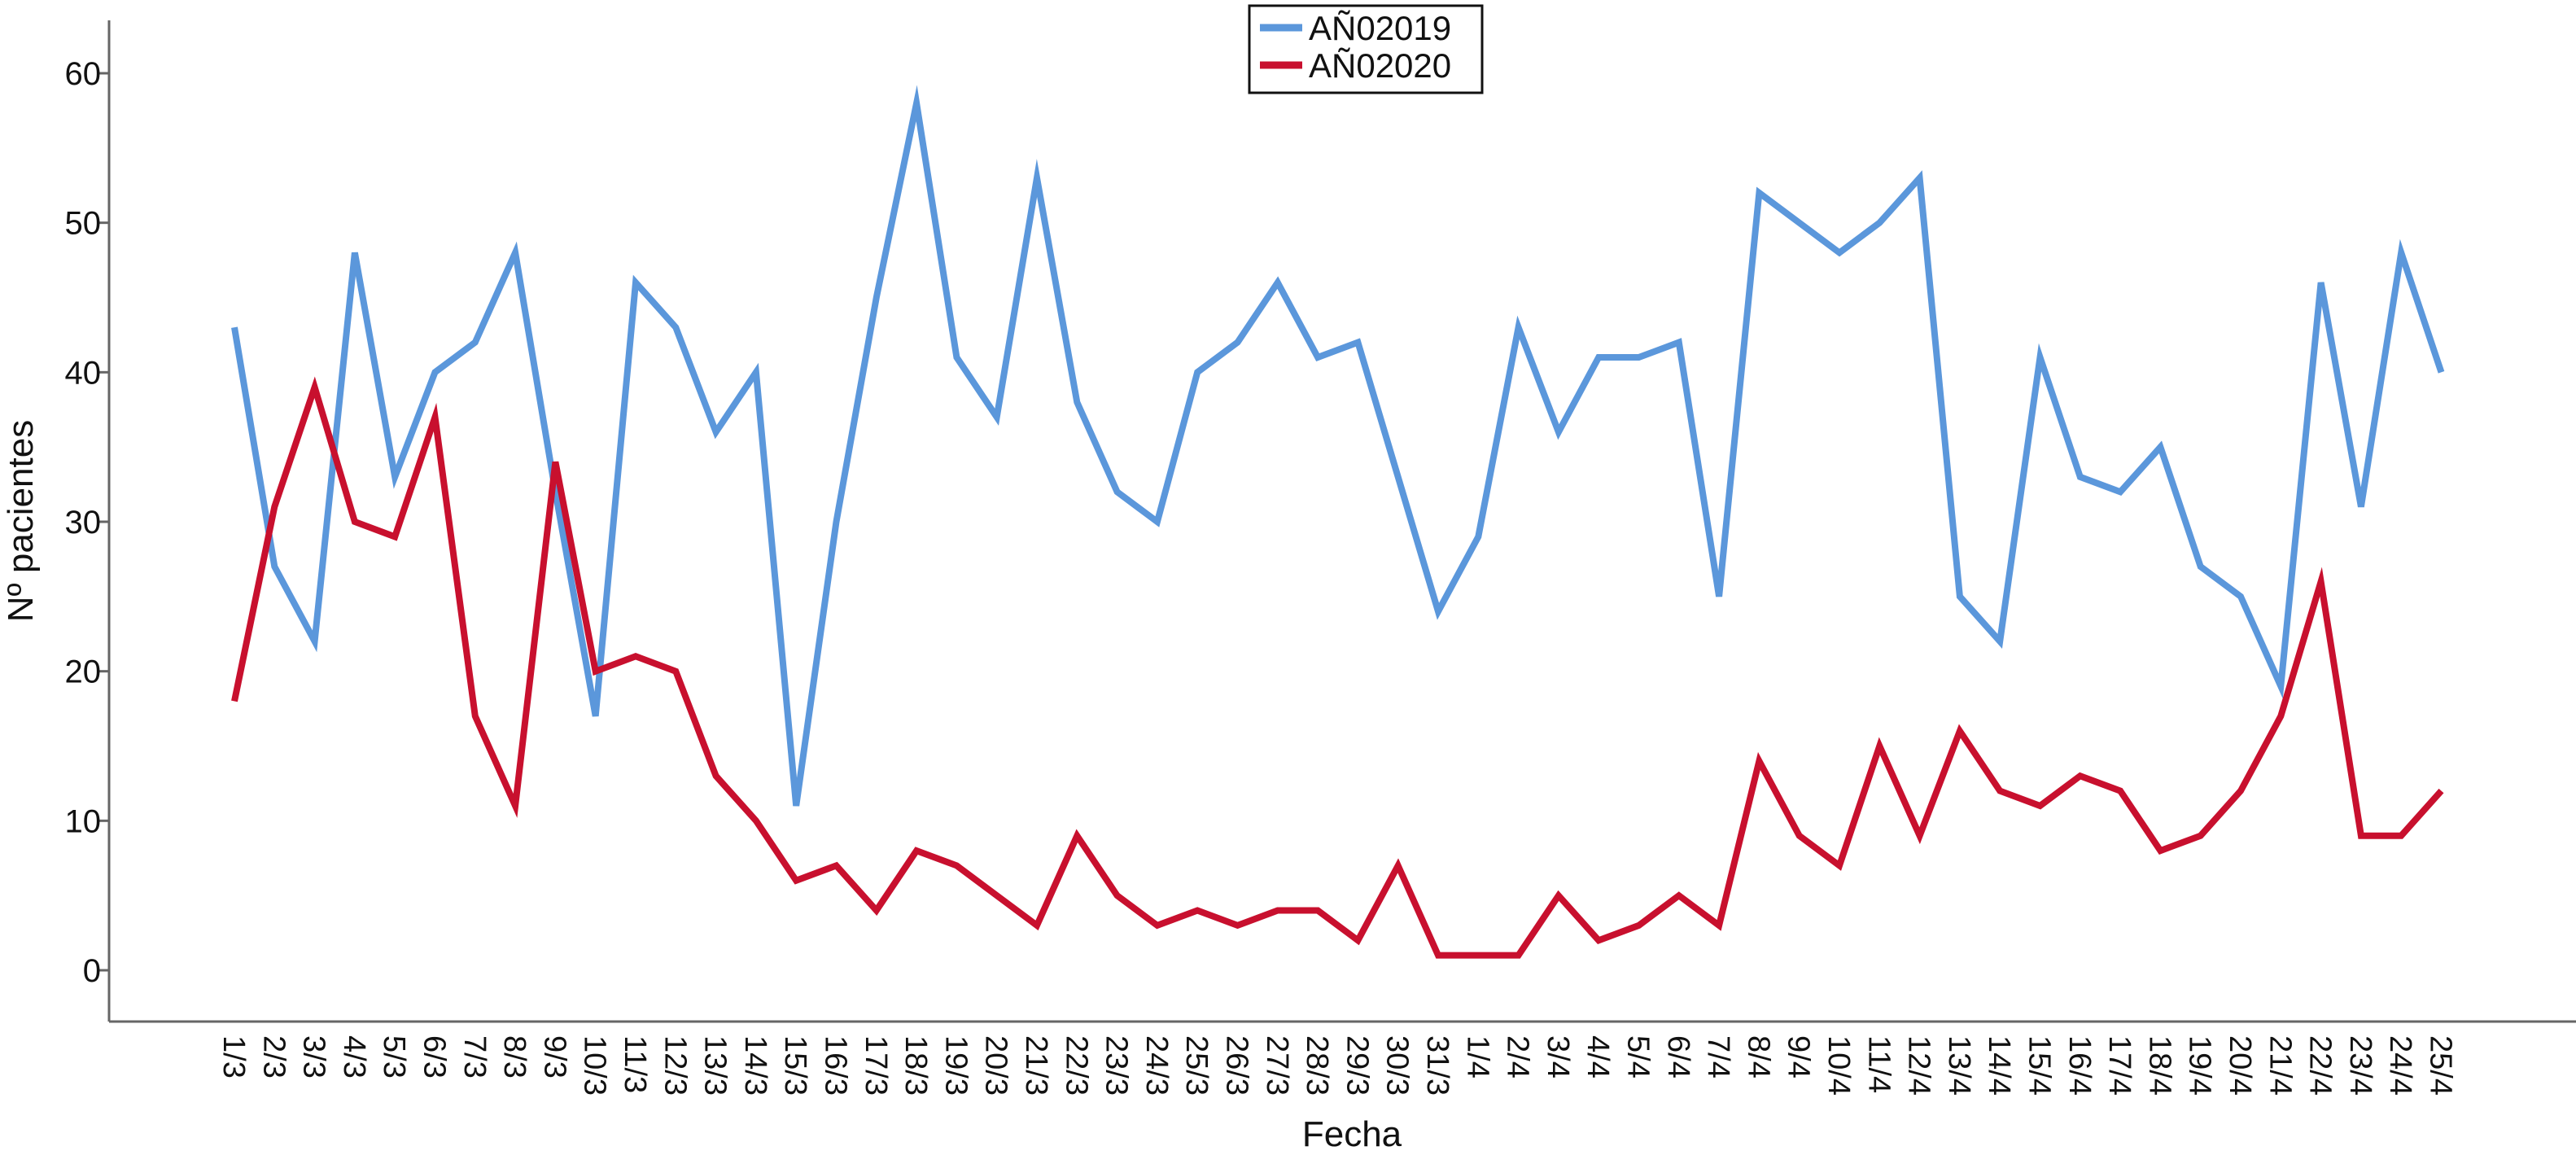 This screenshot has height=1164, width=2576. What do you see at coordinates (394, 1057) in the screenshot?
I see `x-tick-label: 5/3` at bounding box center [394, 1057].